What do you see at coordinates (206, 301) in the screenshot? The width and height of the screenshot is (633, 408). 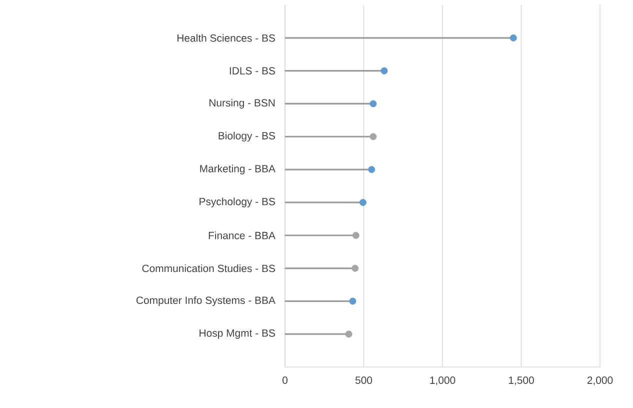 I see `y-tick-label: Computer Info Systems - BBA` at bounding box center [206, 301].